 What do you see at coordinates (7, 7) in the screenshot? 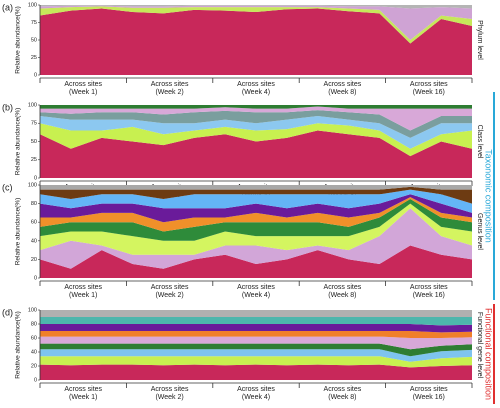
I see `panel-label: (a)` at bounding box center [7, 7].